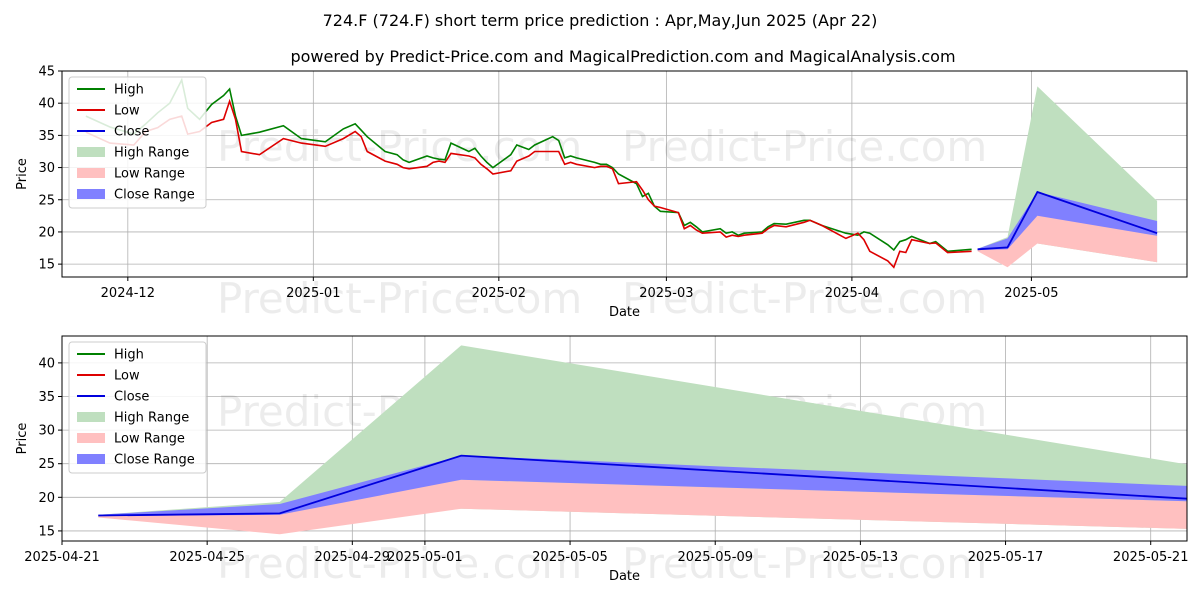  Describe the element at coordinates (715, 557) in the screenshot. I see `x-tick-label: 2025-05-09` at that location.